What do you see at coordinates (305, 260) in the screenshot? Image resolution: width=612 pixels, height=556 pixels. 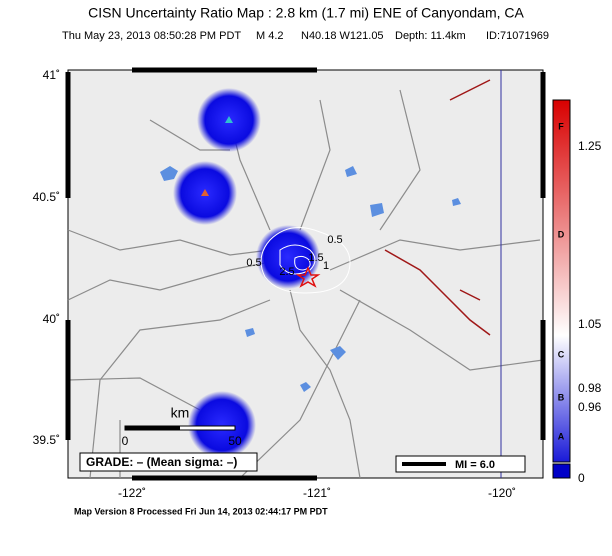 I see `contours` at bounding box center [305, 260].